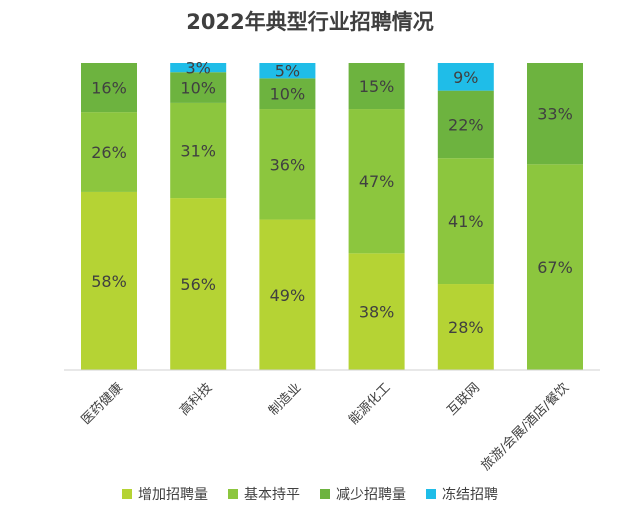  I want to click on data-label: 47%, so click(377, 181).